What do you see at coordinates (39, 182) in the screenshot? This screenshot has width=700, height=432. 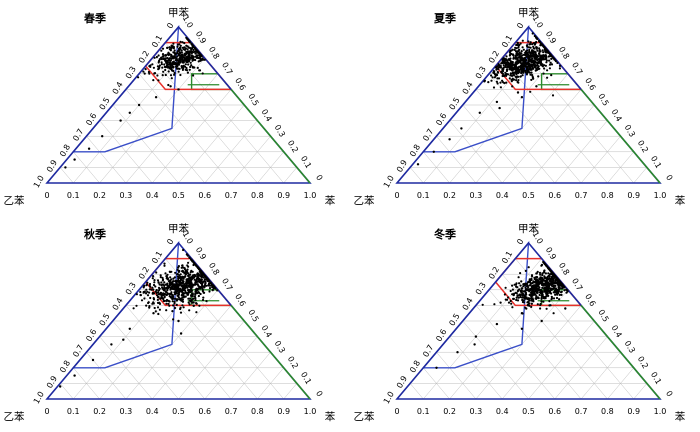 I see `tick-label-left: 1.0` at bounding box center [39, 182].